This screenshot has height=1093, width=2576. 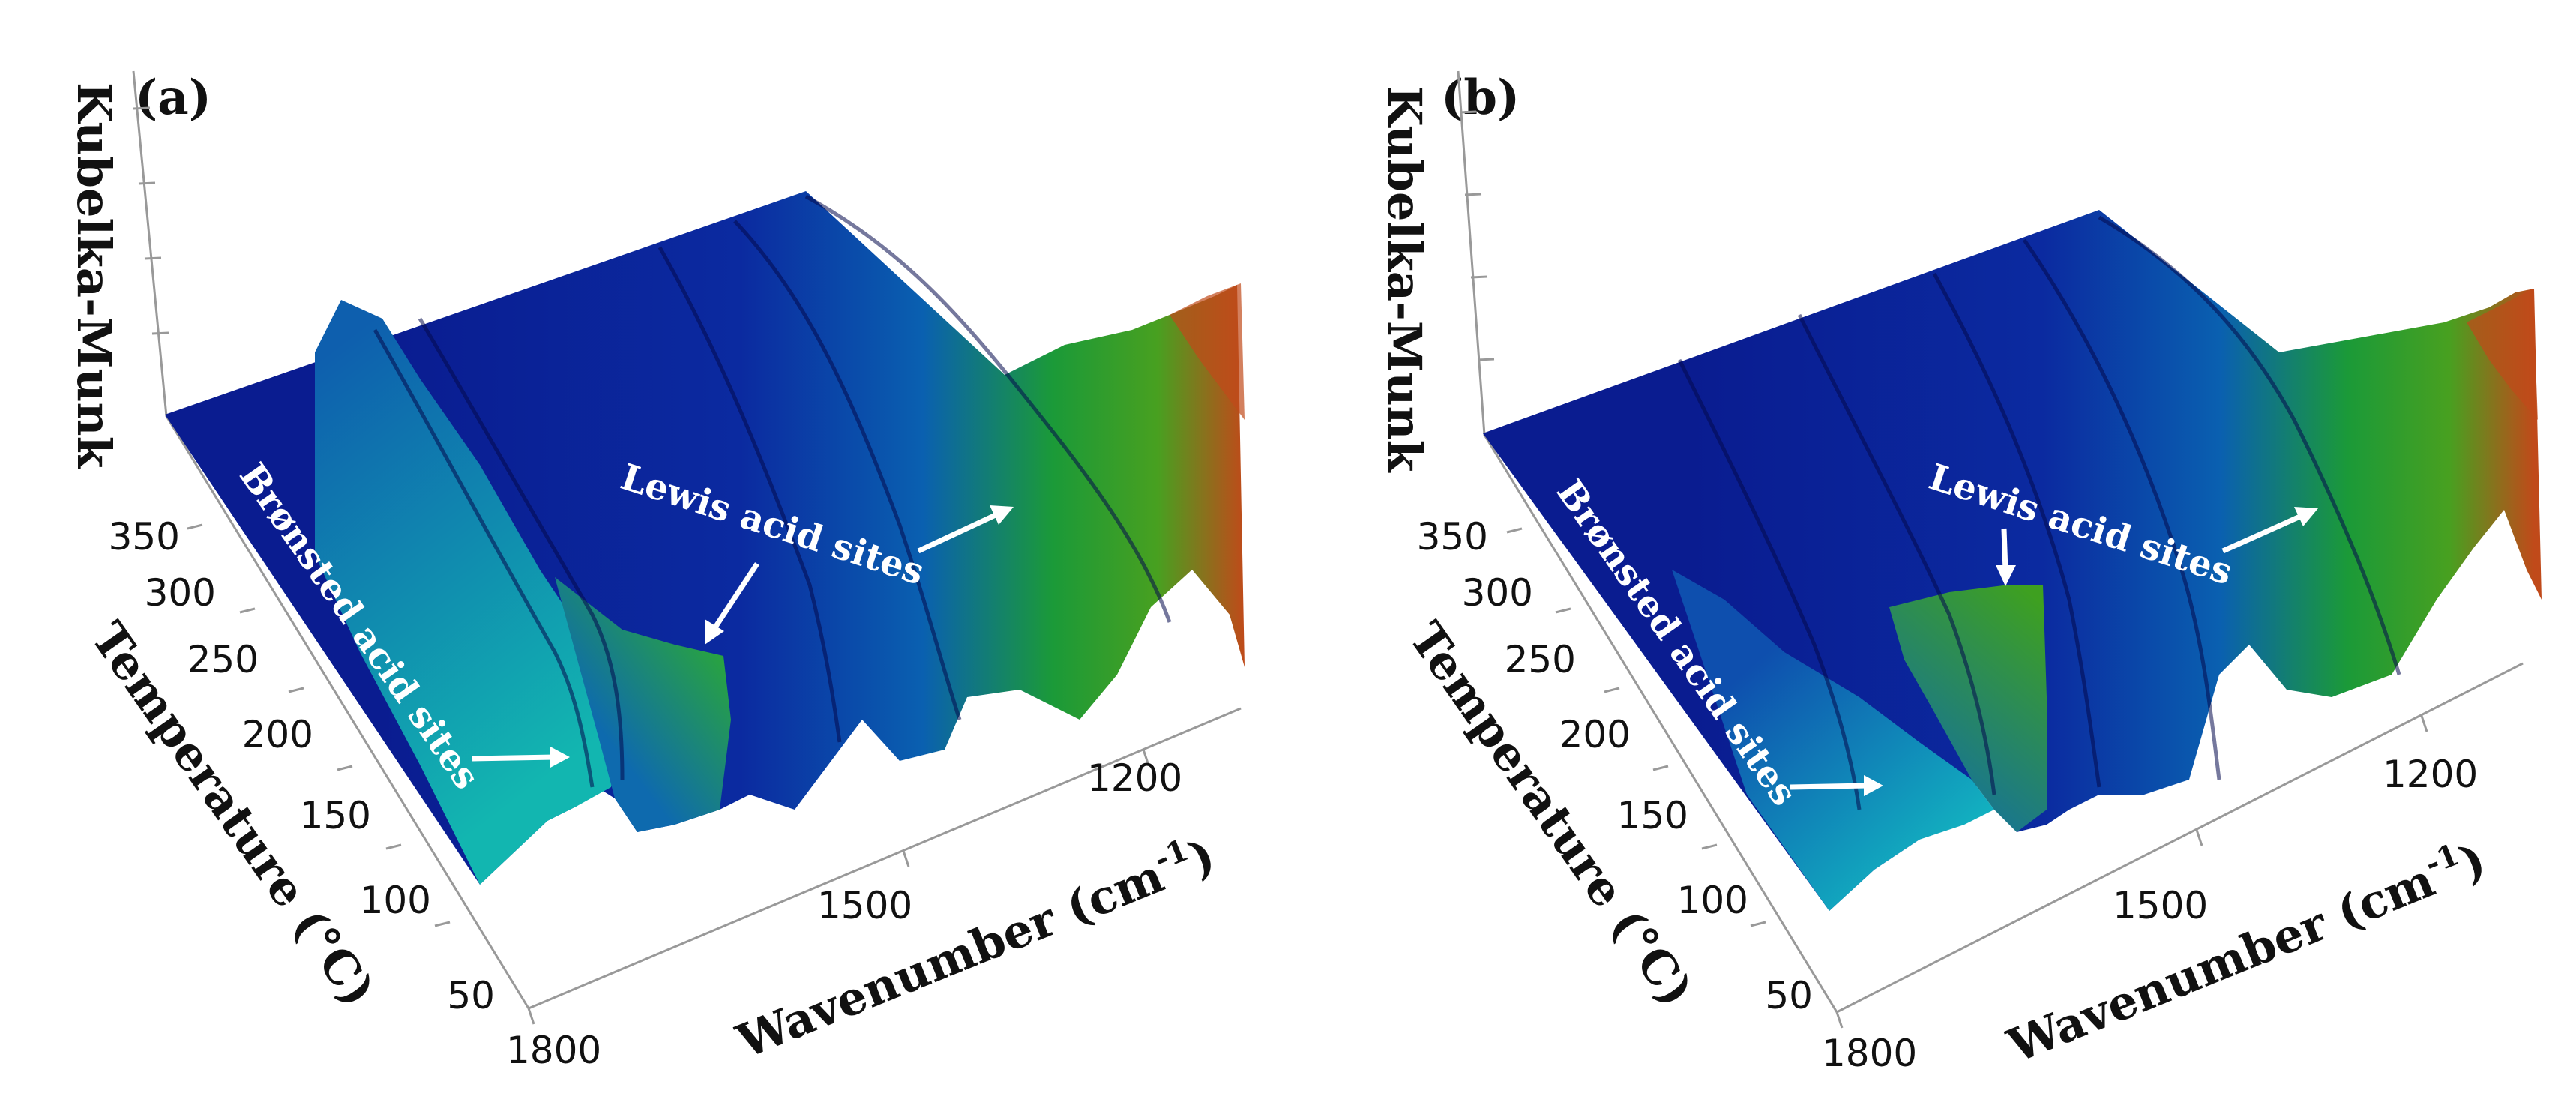 I want to click on panel-a-bronsted-arrowhead, so click(x=560, y=757).